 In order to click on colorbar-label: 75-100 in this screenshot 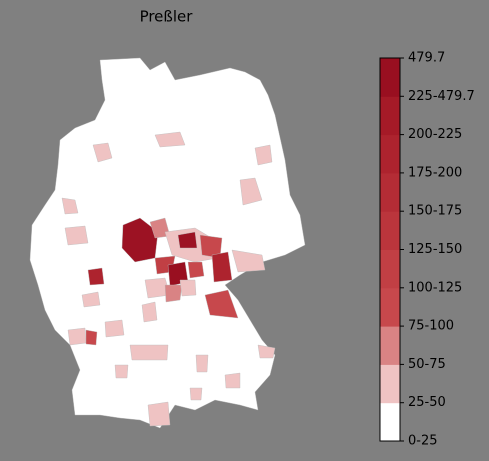, I will do `click(431, 326)`.